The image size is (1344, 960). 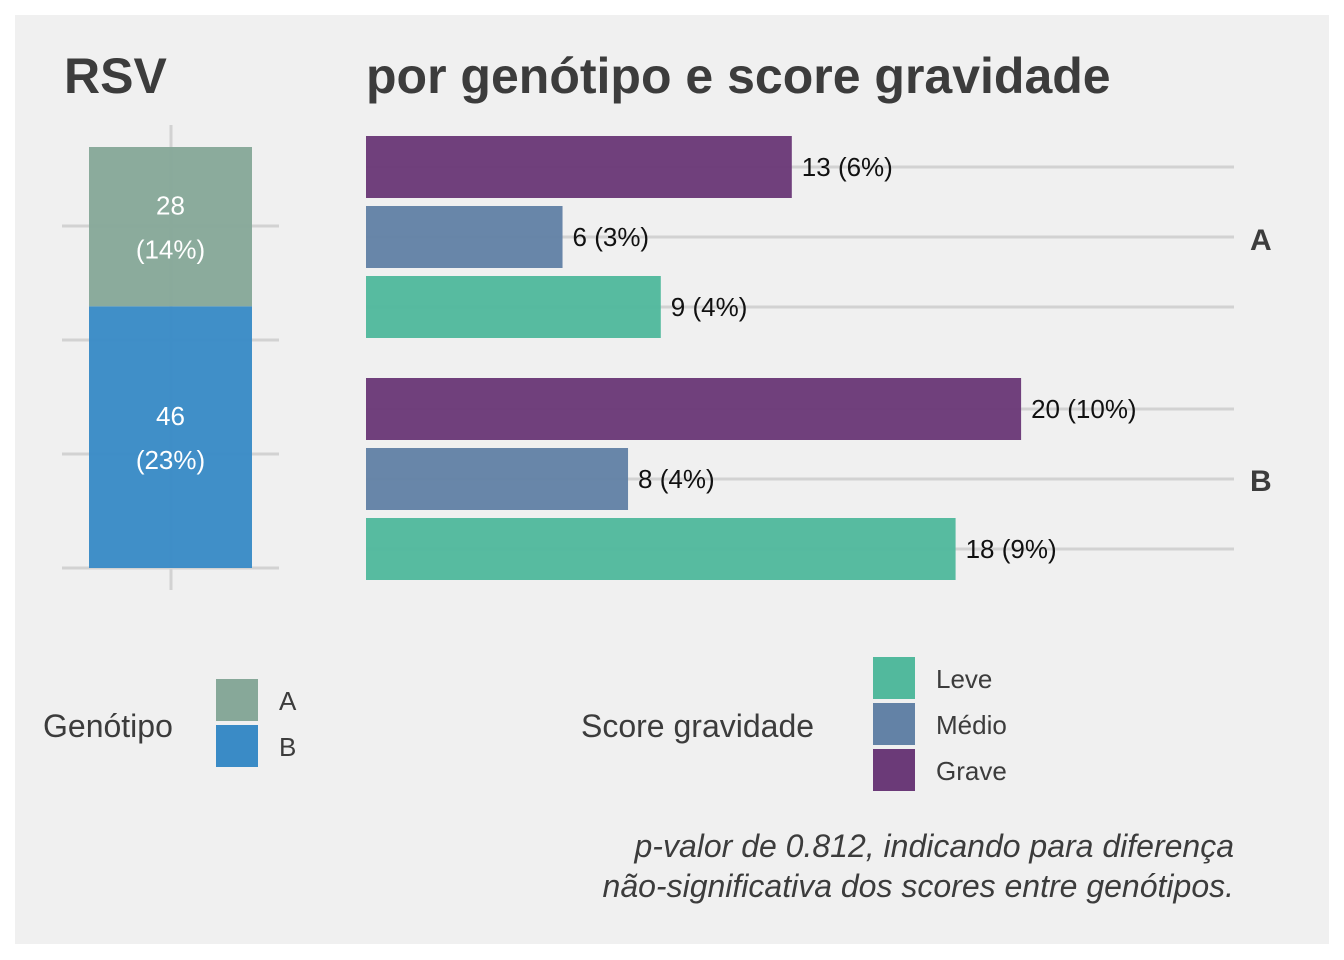 I want to click on bar-b-medio, so click(x=497, y=479).